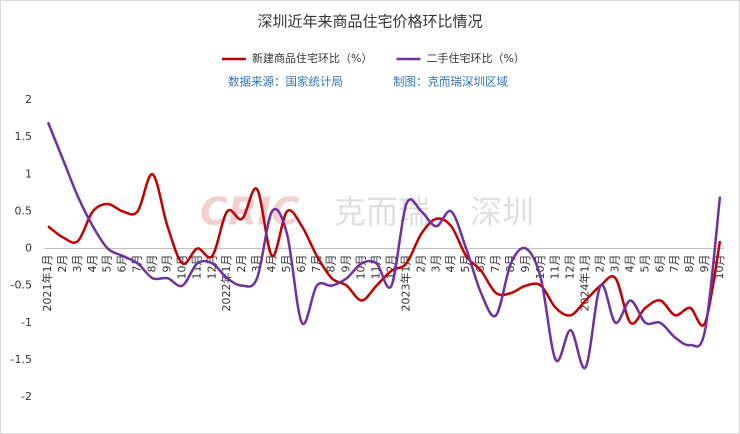  Describe the element at coordinates (21, 359) in the screenshot. I see `y-tick-label: -1.5` at that location.